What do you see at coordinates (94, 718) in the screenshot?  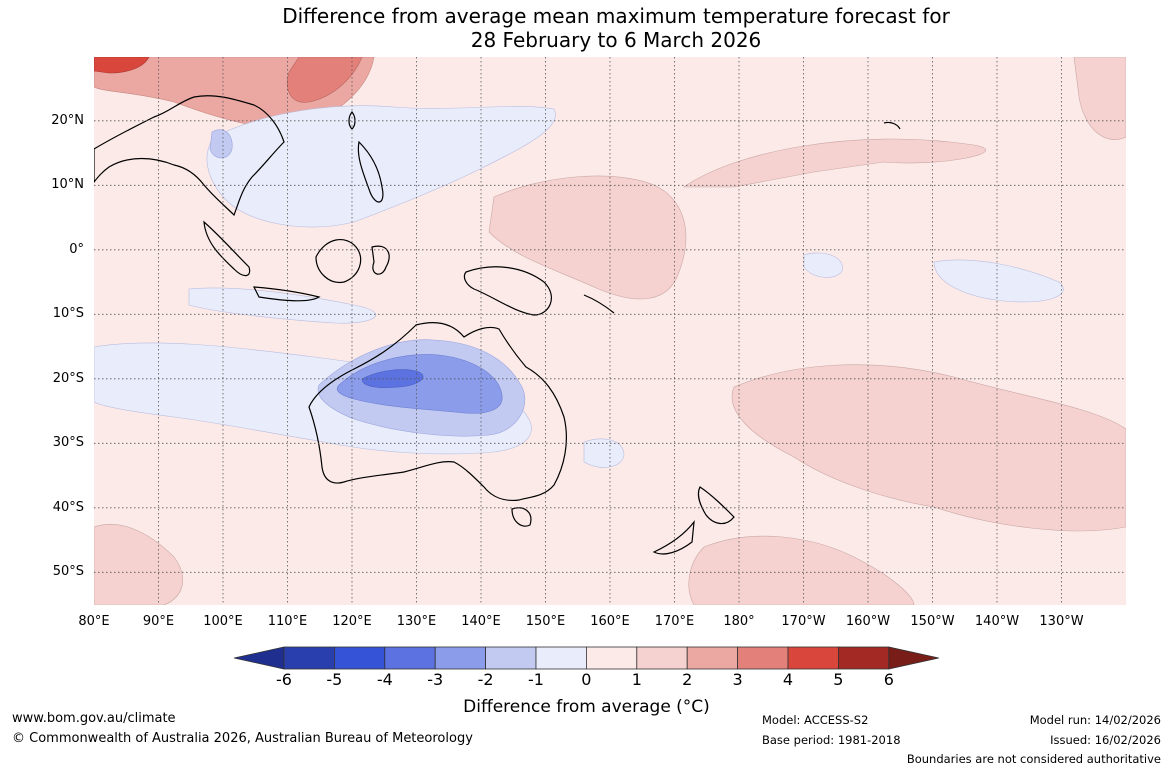 I see `website-link: www.bom.gov.au/climate` at bounding box center [94, 718].